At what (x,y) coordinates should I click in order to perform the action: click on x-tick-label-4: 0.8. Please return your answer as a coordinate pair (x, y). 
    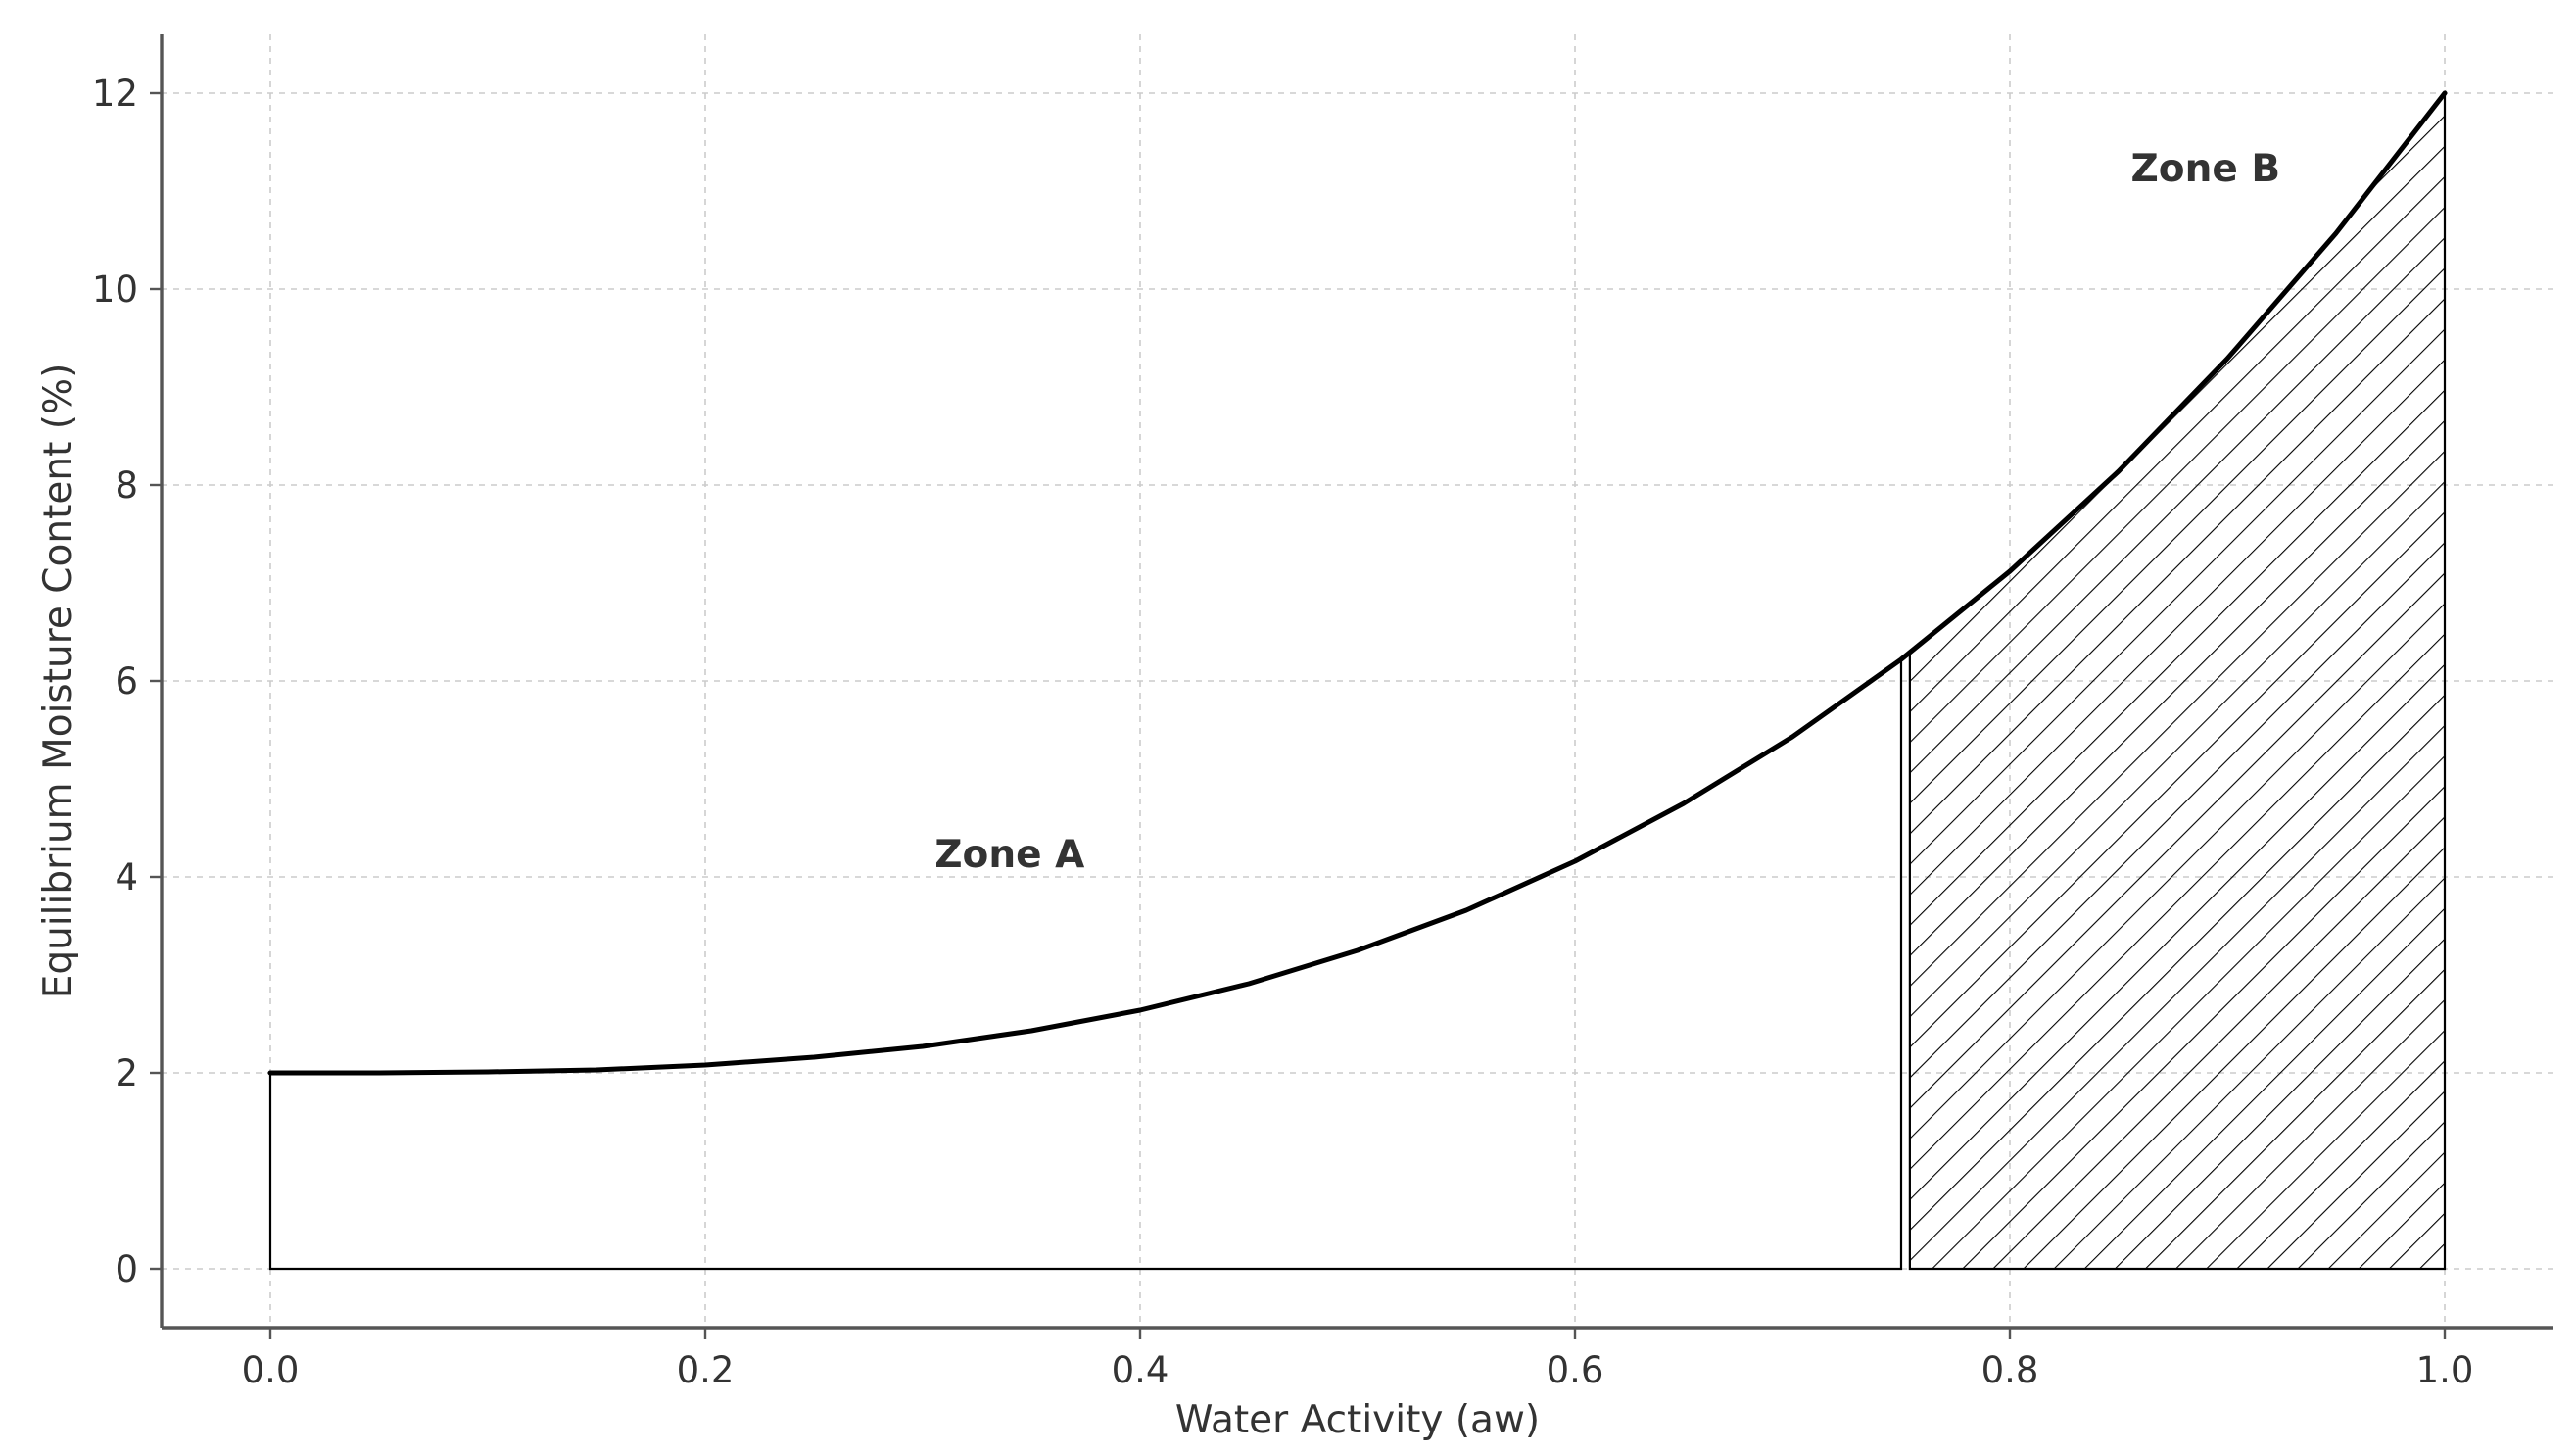
    Looking at the image, I should click on (2010, 1370).